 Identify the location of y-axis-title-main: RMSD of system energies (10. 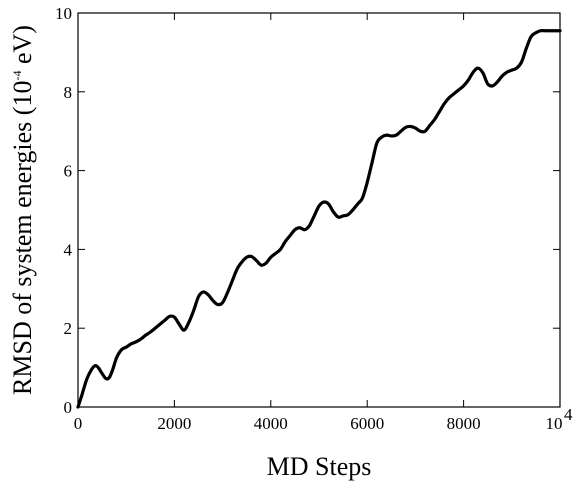
(22, 238).